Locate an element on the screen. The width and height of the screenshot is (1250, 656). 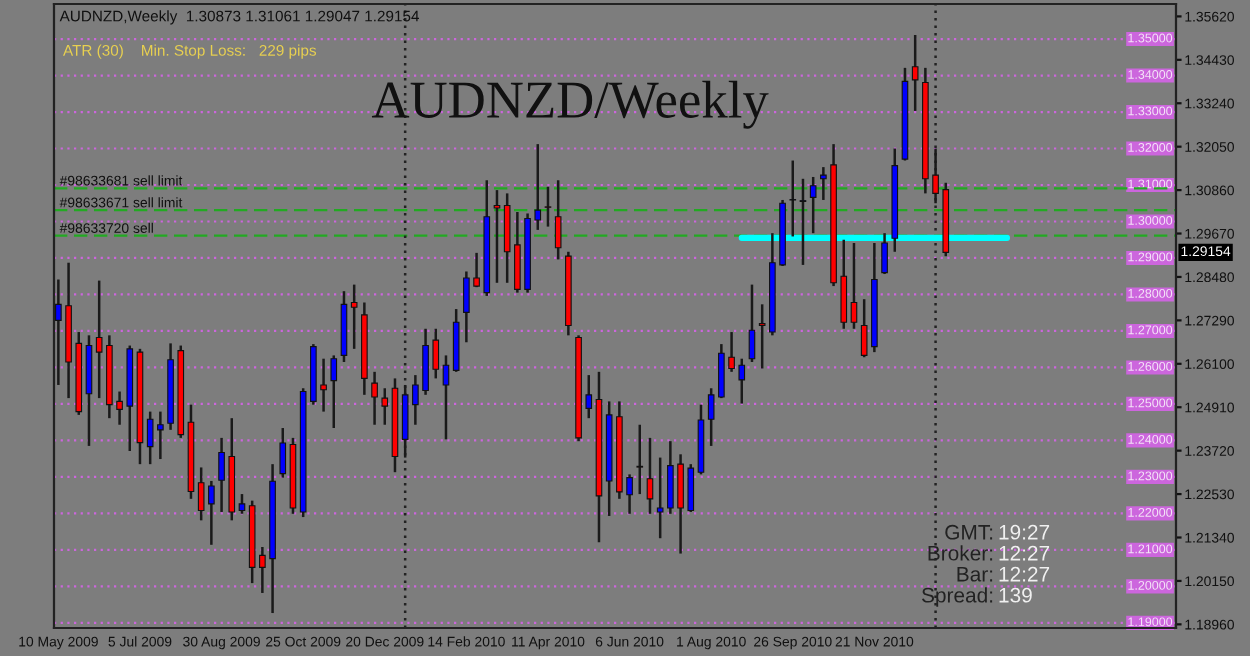
annotation: Spread: is located at coordinates (957, 597).